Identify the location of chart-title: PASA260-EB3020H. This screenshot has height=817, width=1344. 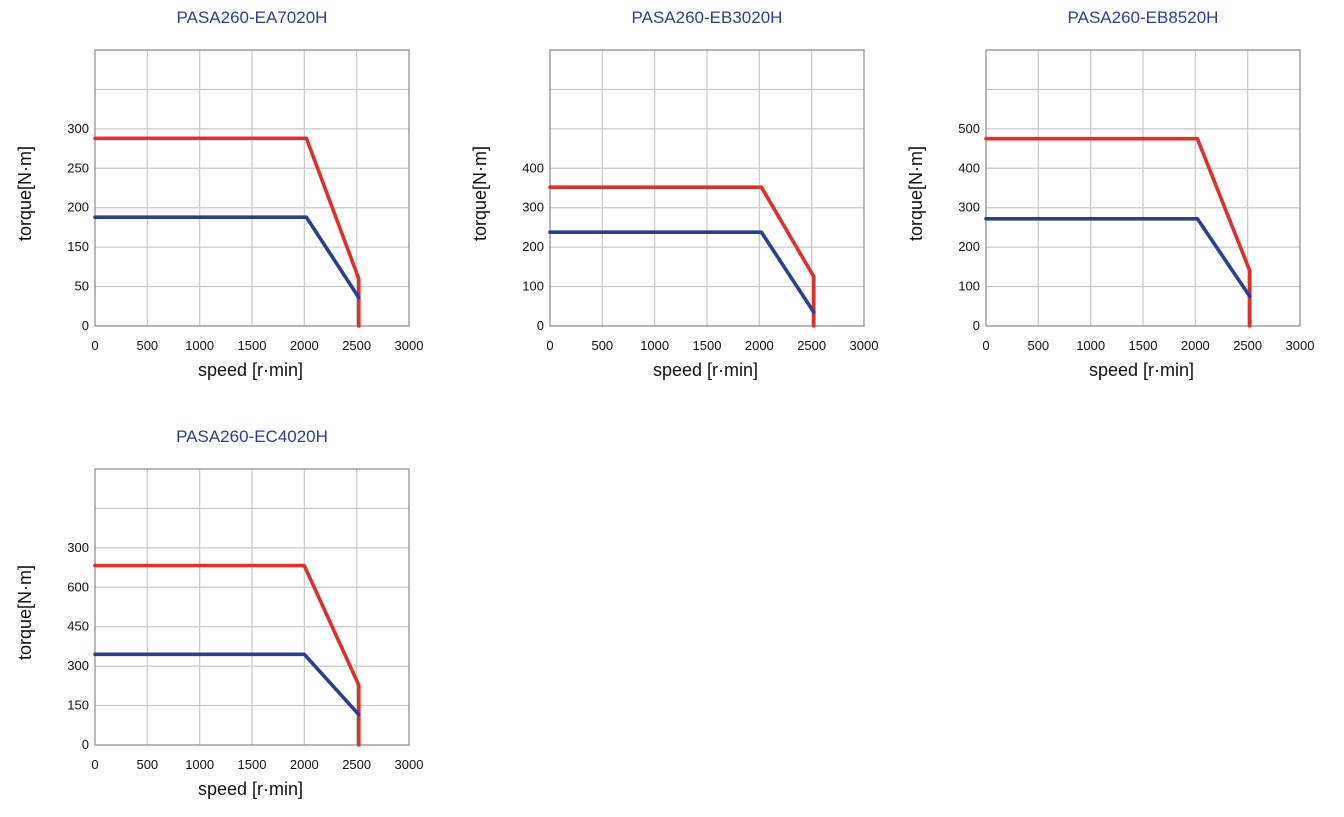
(707, 17).